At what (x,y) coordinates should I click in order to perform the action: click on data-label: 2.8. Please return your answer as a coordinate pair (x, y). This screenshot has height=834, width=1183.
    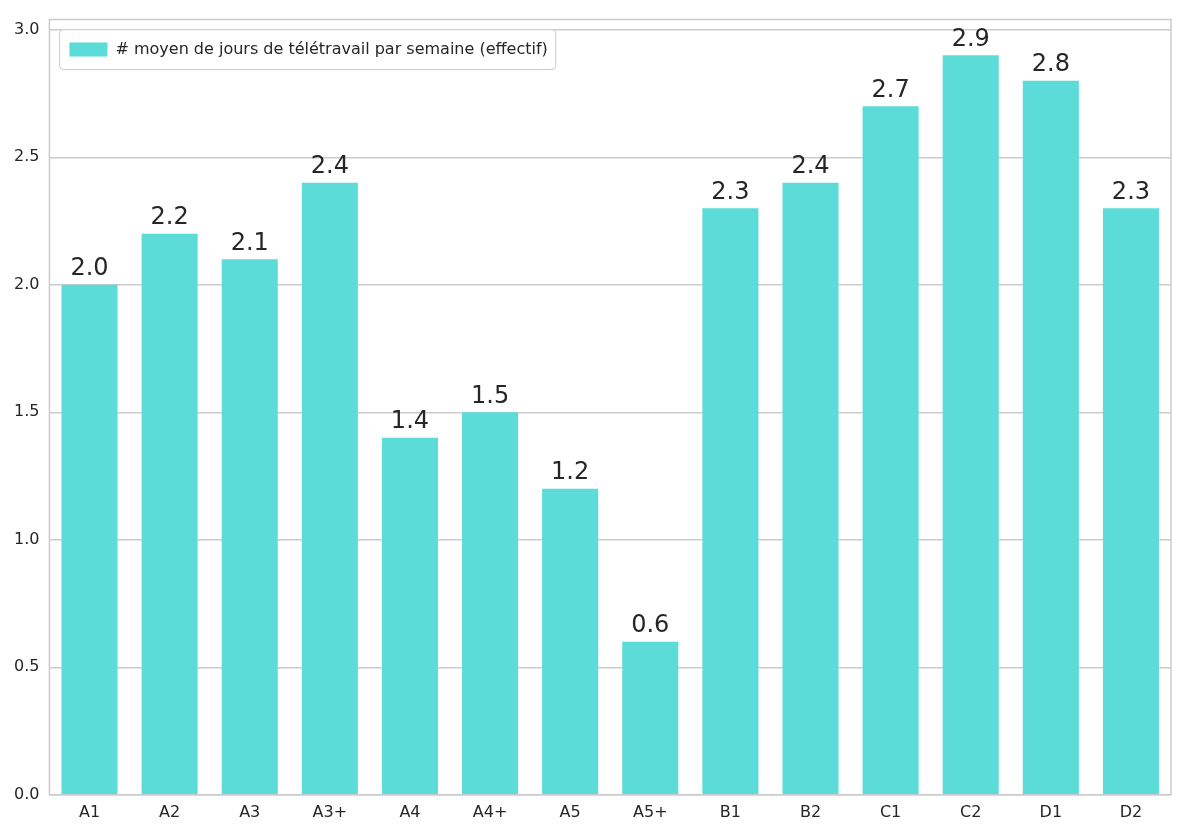
    Looking at the image, I should click on (1050, 63).